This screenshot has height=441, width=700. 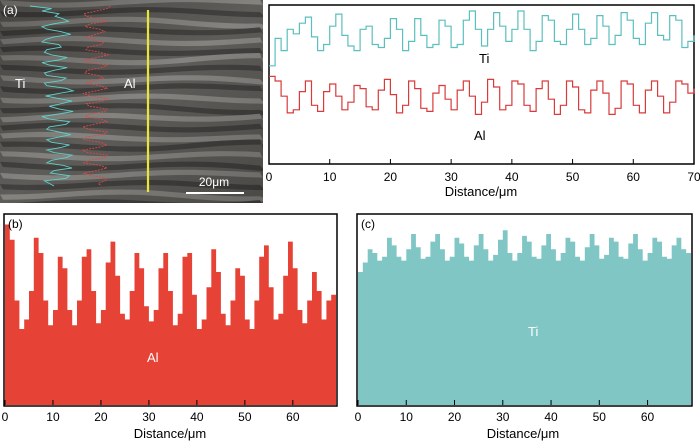 What do you see at coordinates (153, 357) in the screenshot?
I see `al-profile-label: Al` at bounding box center [153, 357].